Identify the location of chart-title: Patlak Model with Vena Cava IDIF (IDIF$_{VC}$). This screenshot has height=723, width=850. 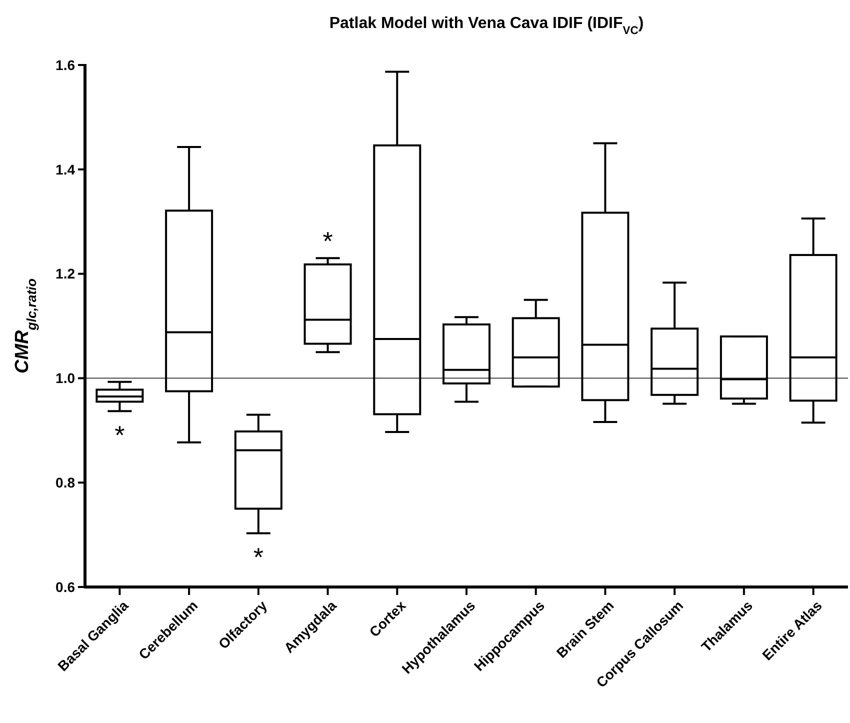
(486, 26).